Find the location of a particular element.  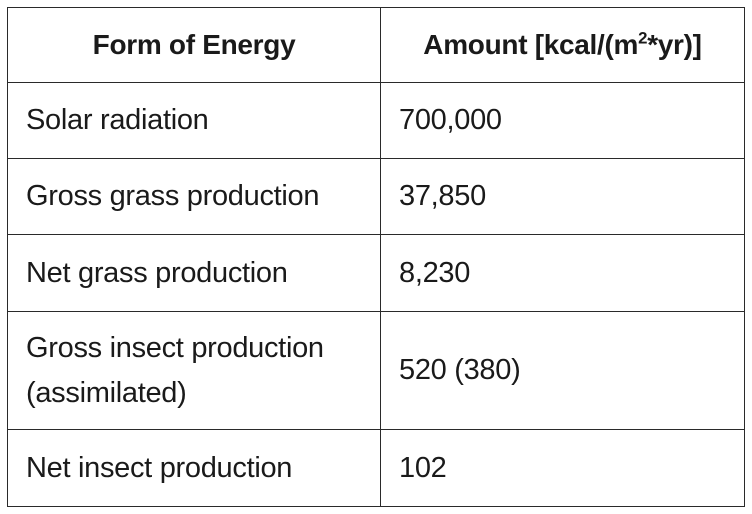

table-header-row: Form of Energy Amount [kcal/(m2*yr)] is located at coordinates (376, 45).